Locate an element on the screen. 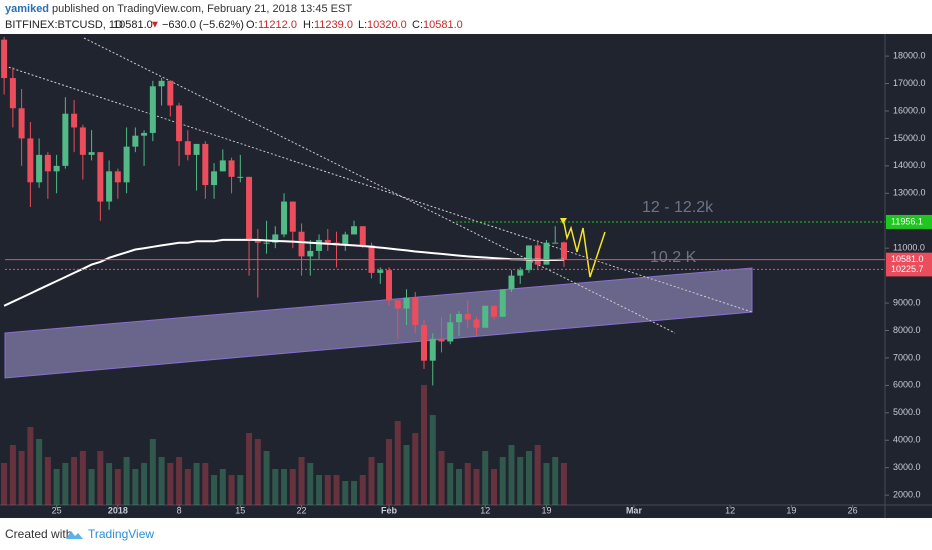 This screenshot has height=550, width=932. annotation: 12 - 12.2k is located at coordinates (678, 207).